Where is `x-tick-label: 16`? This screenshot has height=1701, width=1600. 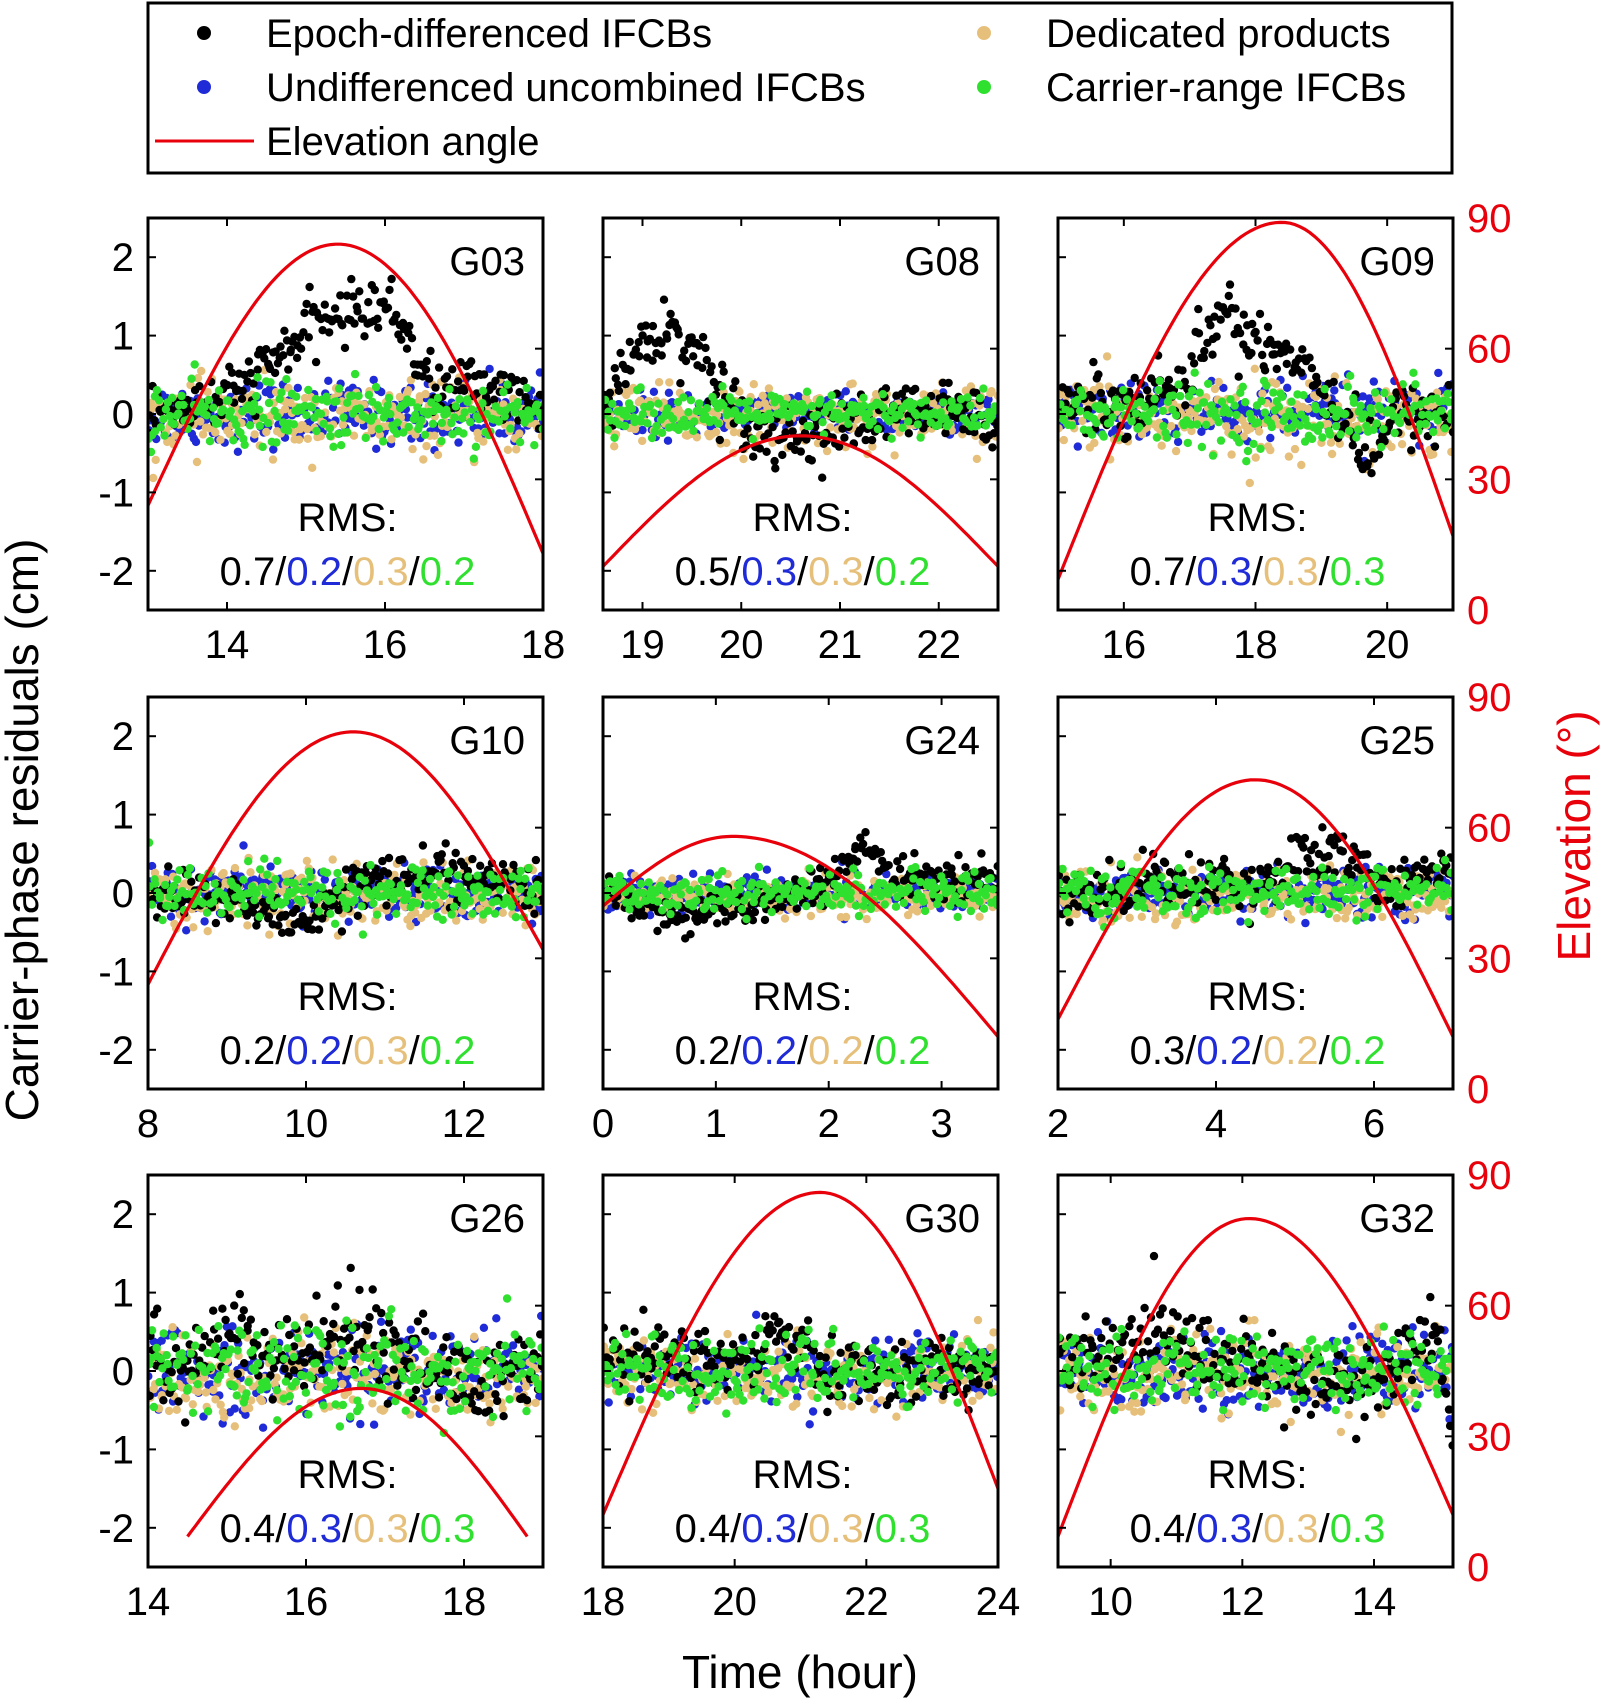
x-tick-label: 16 is located at coordinates (1124, 645).